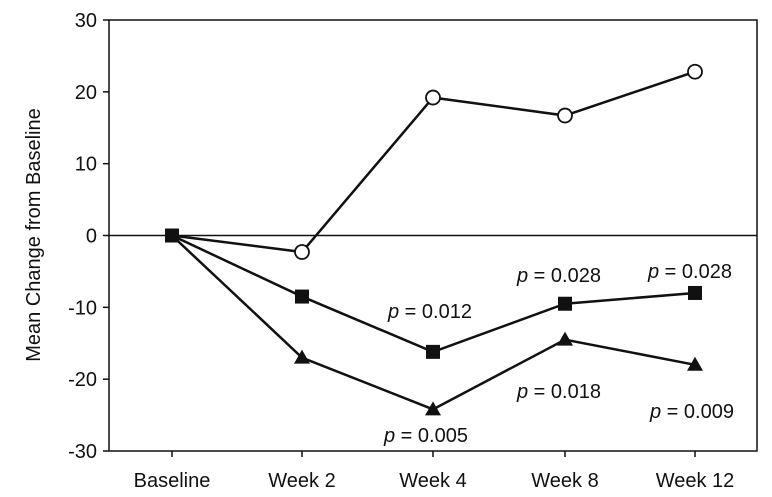  I want to click on x-tick-label: Week 4, so click(432, 481).